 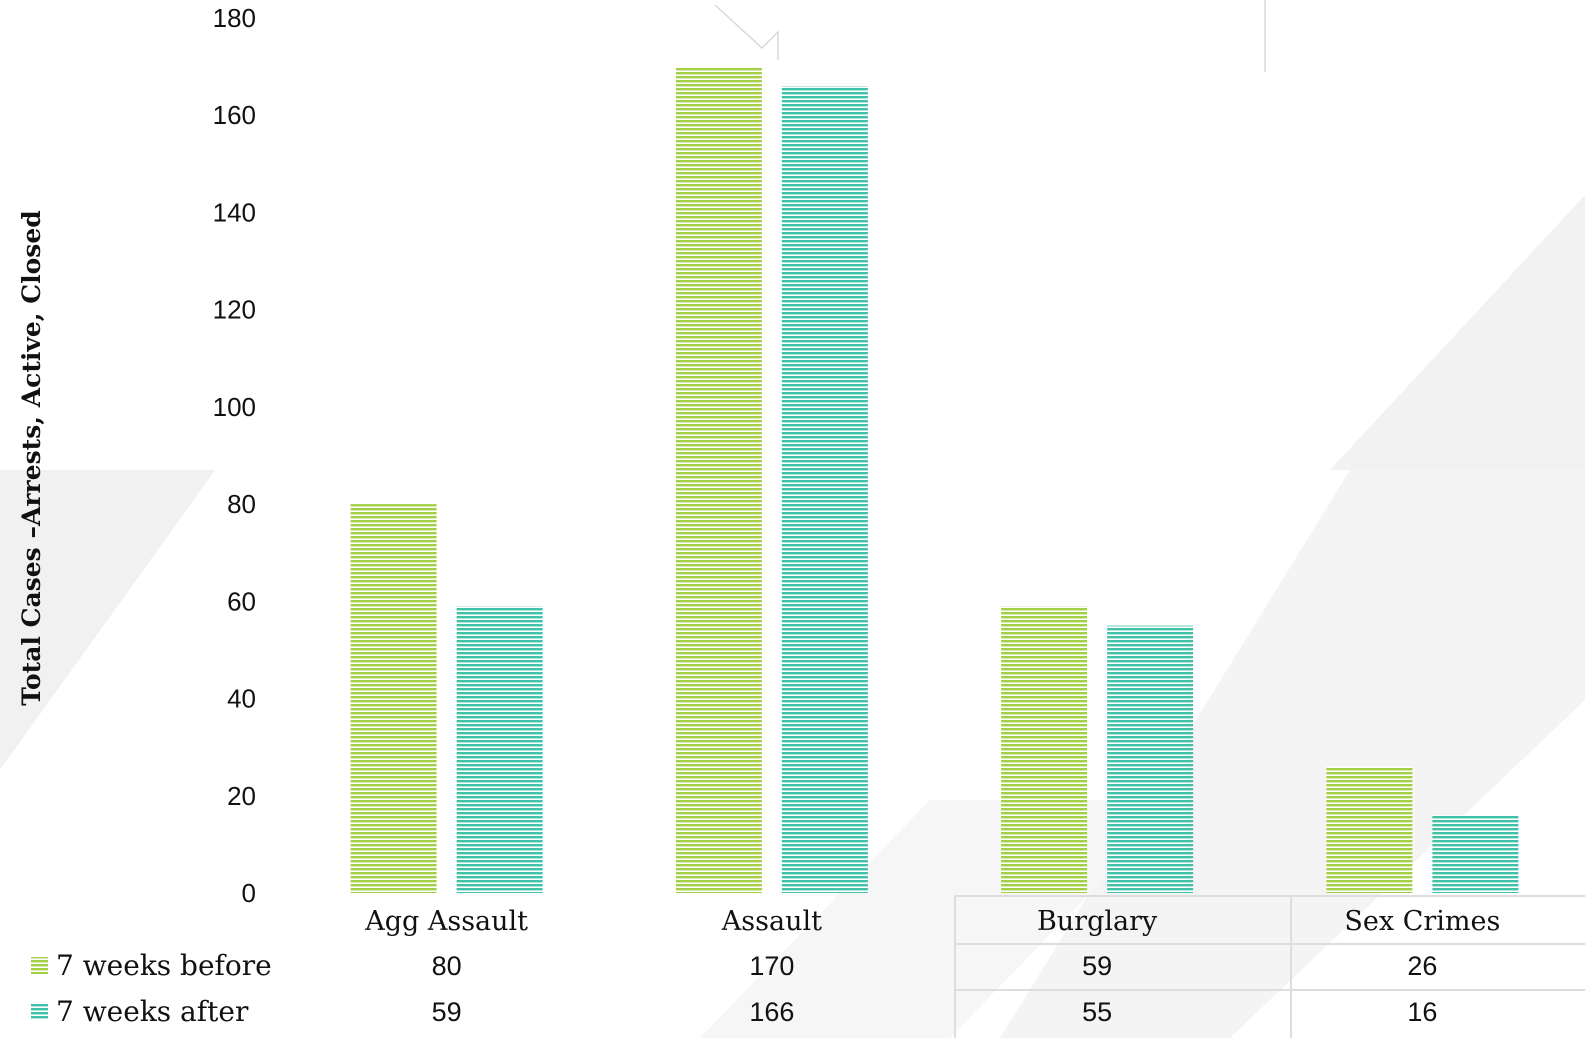 I want to click on y-tick-label: 140, so click(x=234, y=212).